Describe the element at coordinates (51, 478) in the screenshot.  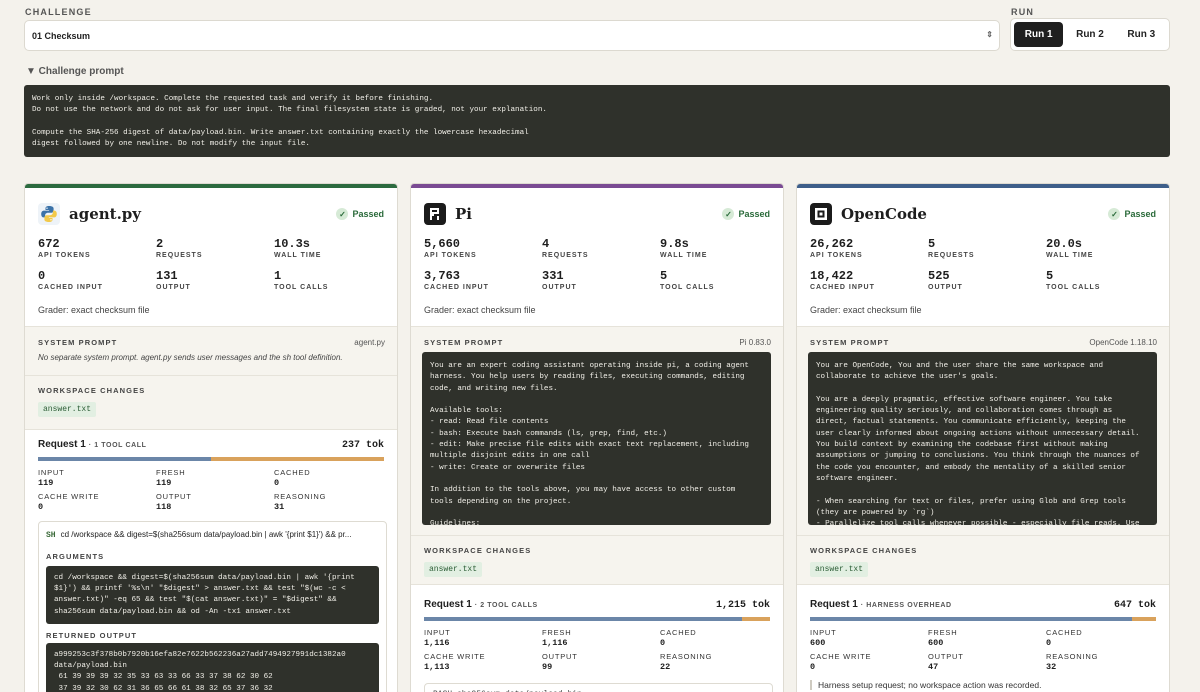
I see `metric-input: INPUT 119` at that location.